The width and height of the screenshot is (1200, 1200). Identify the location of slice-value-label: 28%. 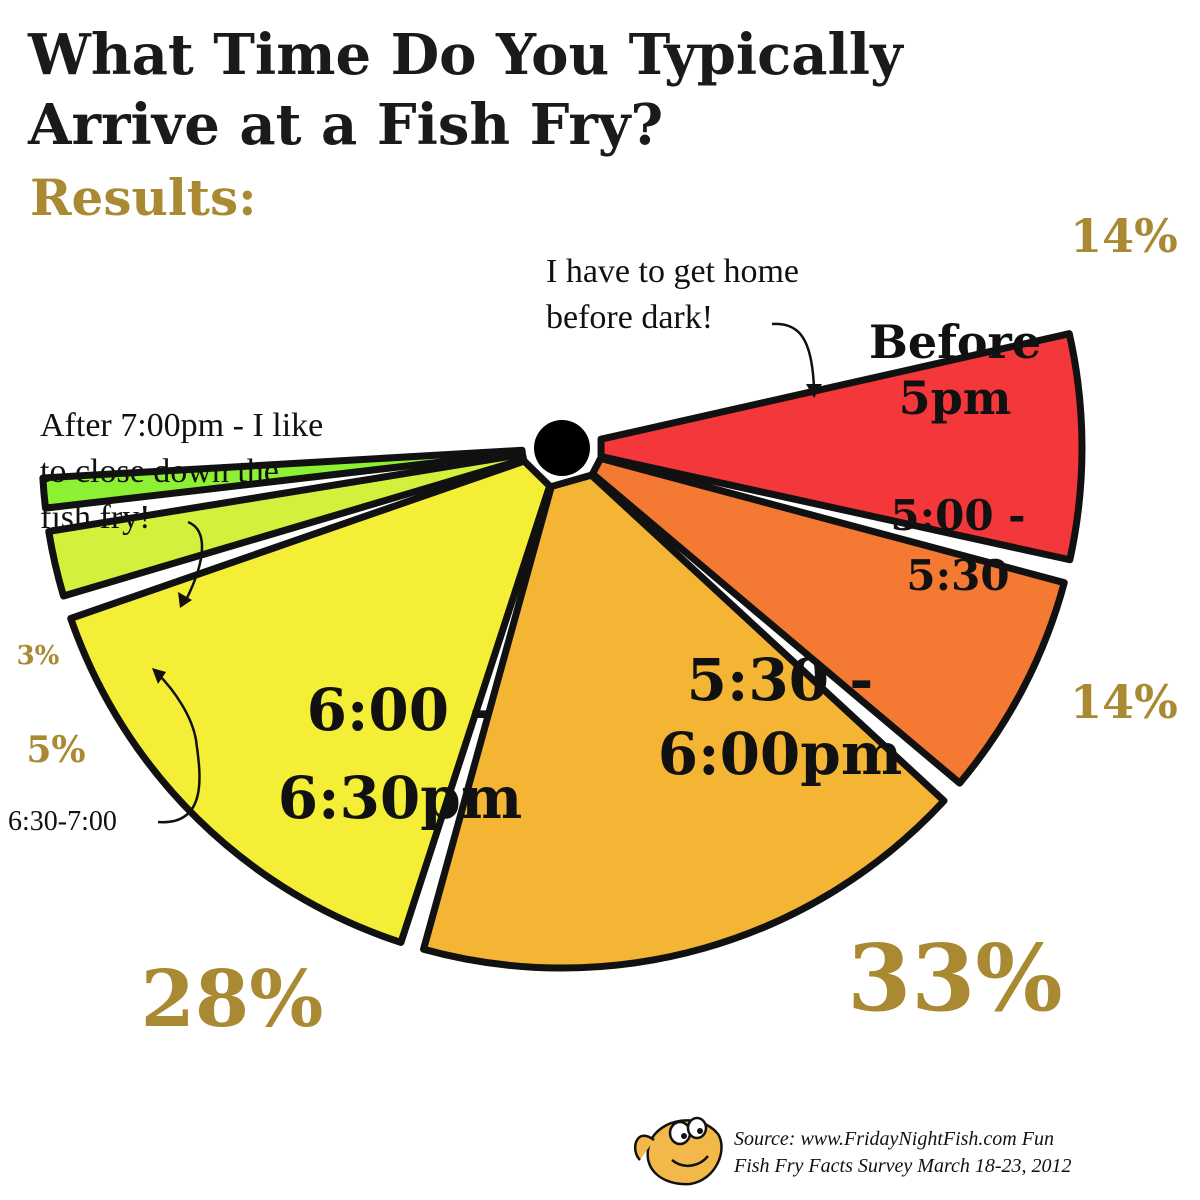
(232, 999).